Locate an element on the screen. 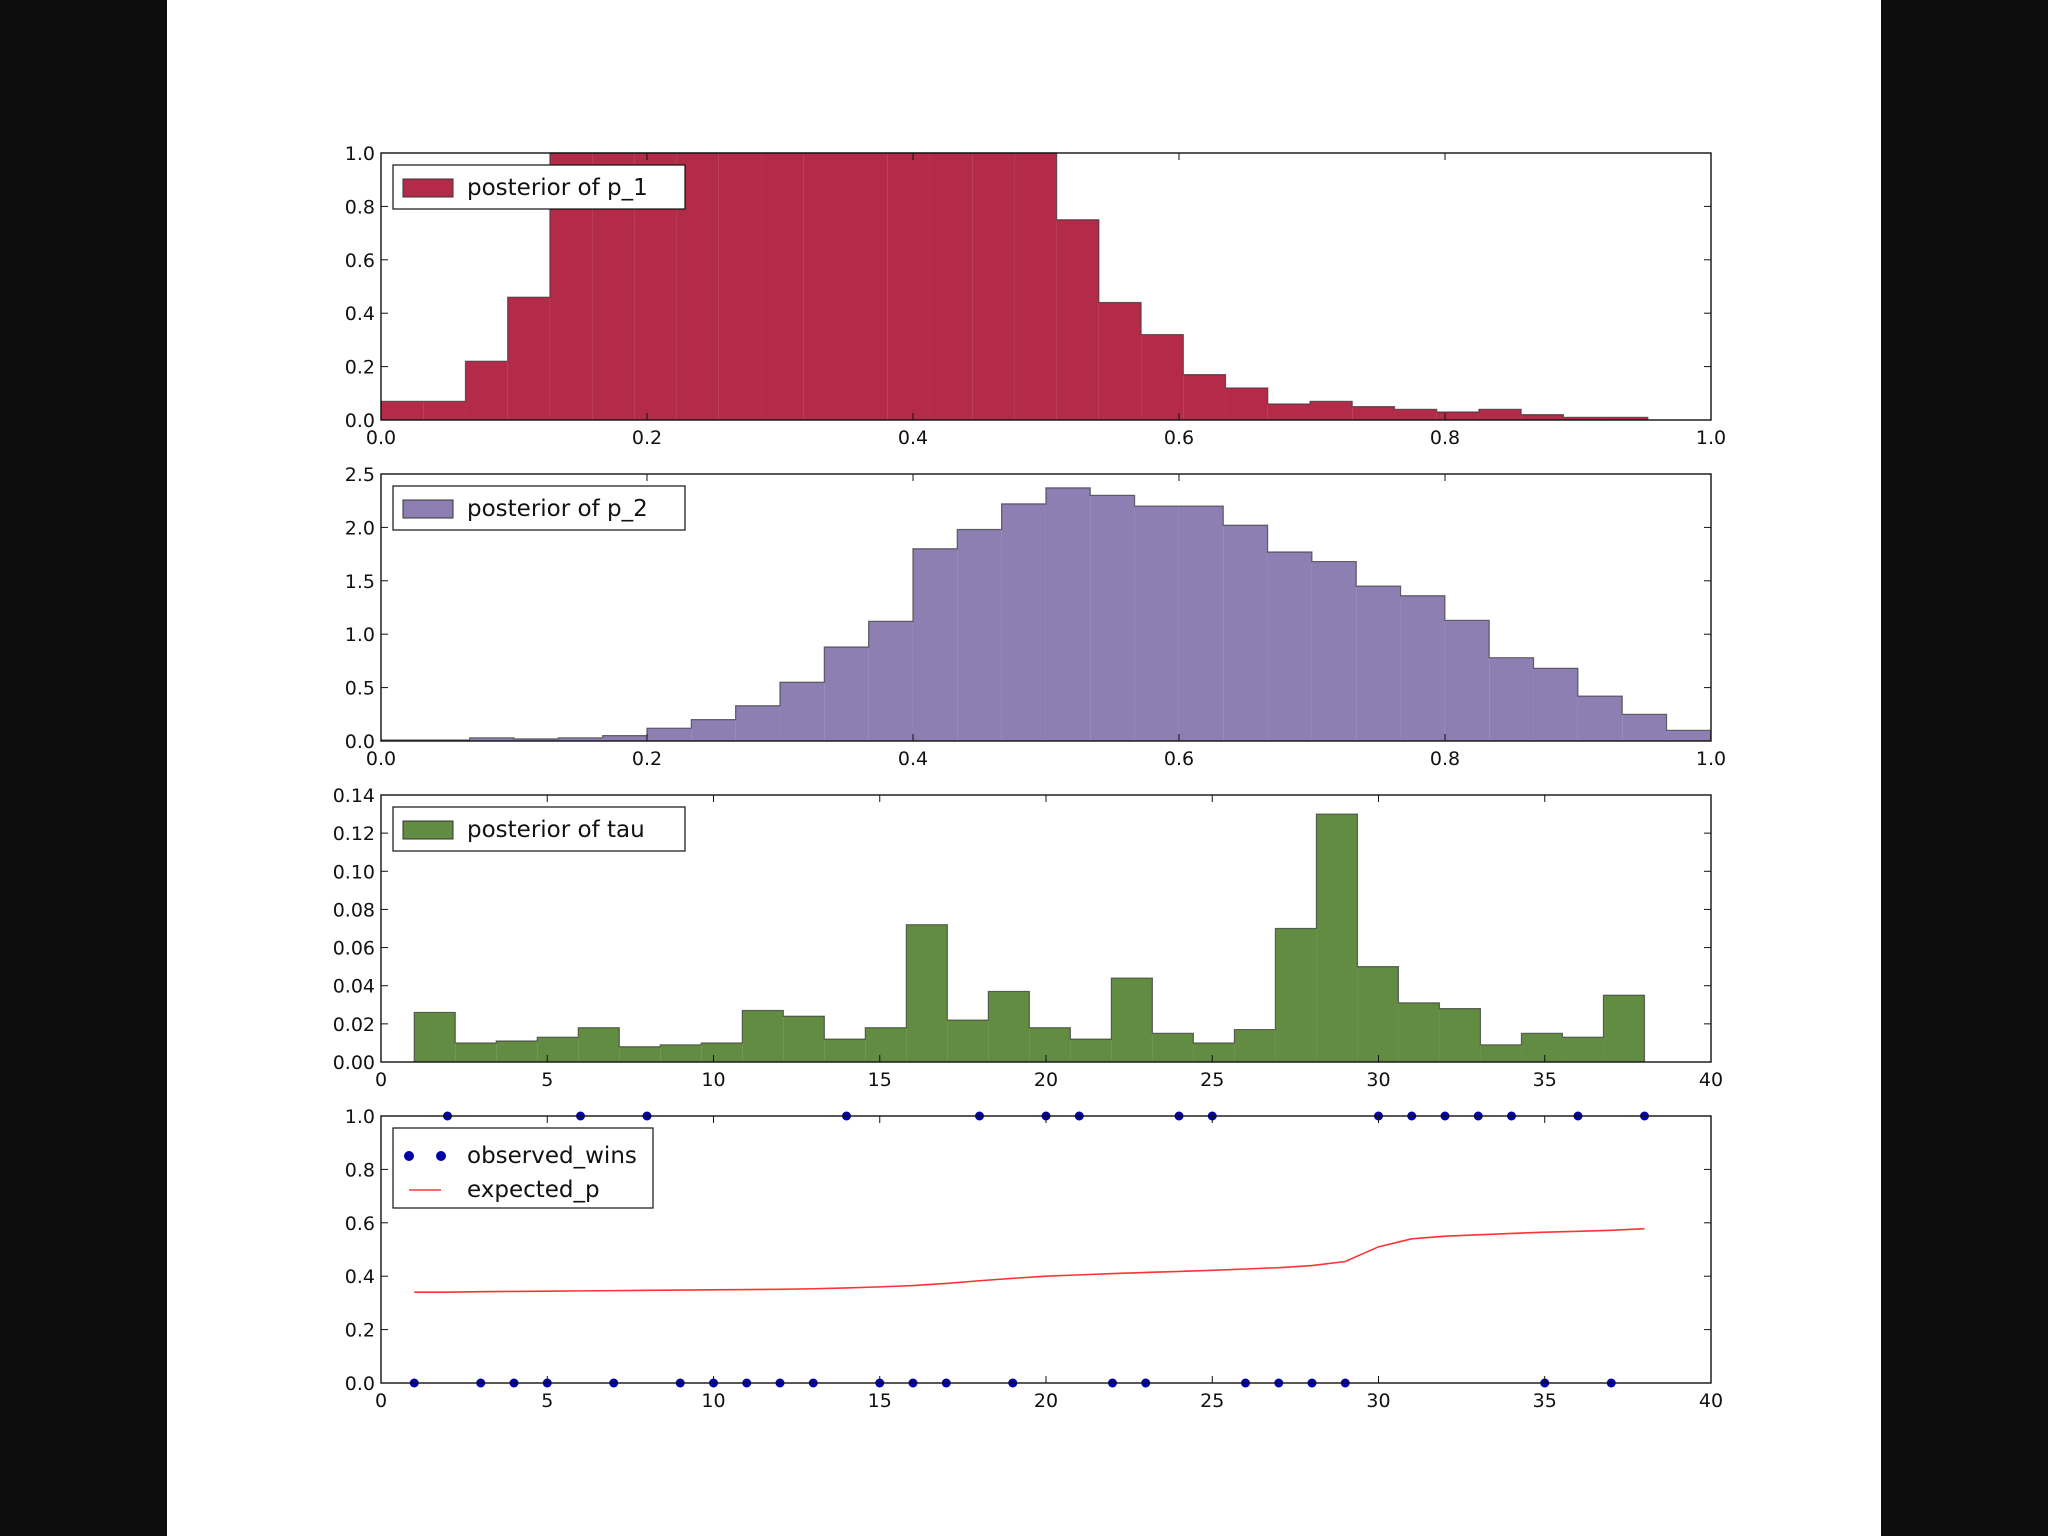 Image resolution: width=2048 pixels, height=1536 pixels. x-tick-label: 0.2 is located at coordinates (647, 759).